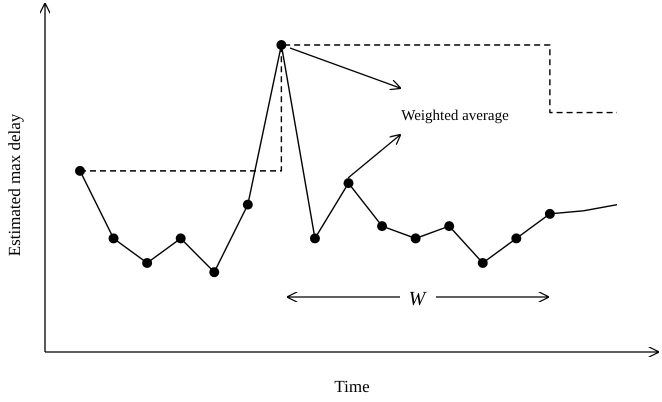 Image resolution: width=662 pixels, height=402 pixels. I want to click on annotation: W, so click(418, 299).